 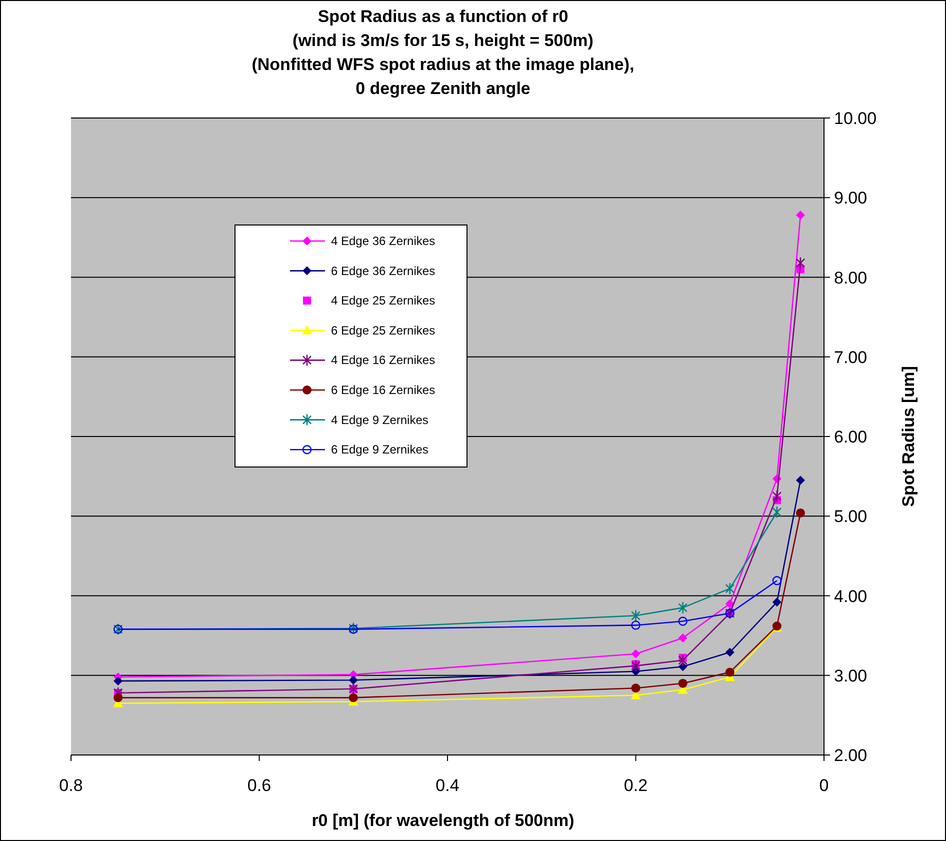 I want to click on y-tick-label: 4.00, so click(x=851, y=596).